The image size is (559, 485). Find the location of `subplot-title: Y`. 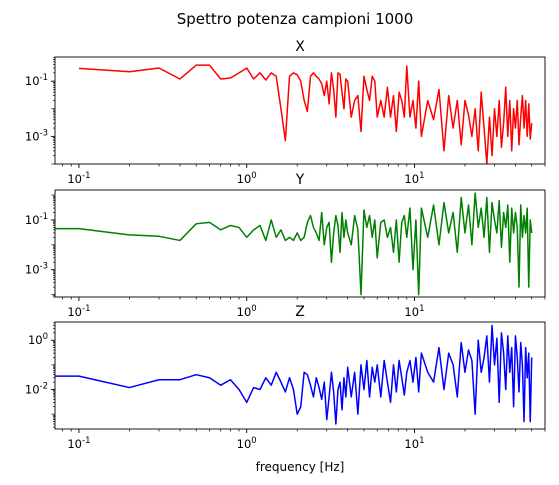

subplot-title: Y is located at coordinates (300, 180).